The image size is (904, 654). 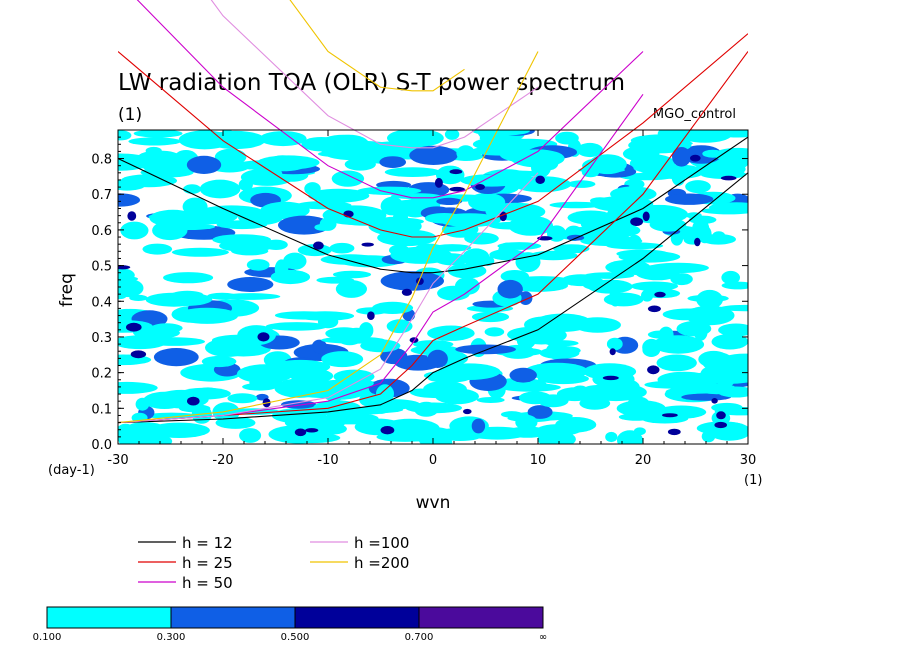 What do you see at coordinates (117, 460) in the screenshot?
I see `x-tick-label: -30` at bounding box center [117, 460].